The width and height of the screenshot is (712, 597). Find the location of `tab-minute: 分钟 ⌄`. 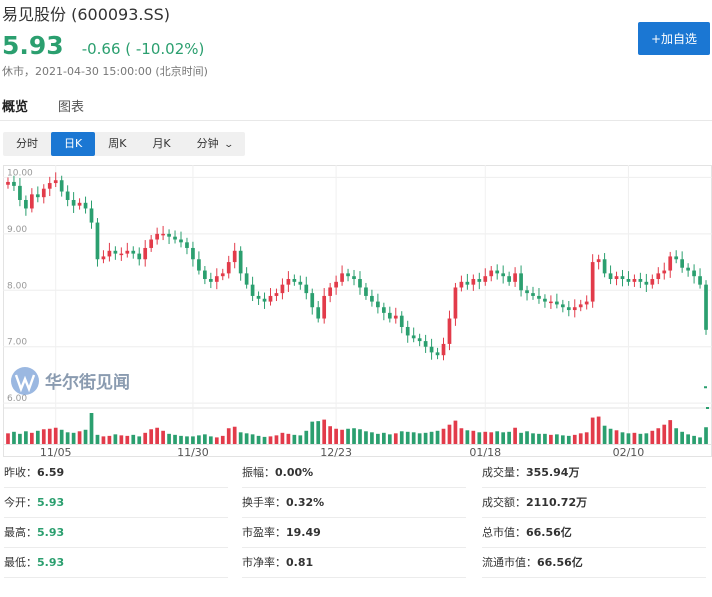

tab-minute: 分钟 ⌄ is located at coordinates (215, 144).